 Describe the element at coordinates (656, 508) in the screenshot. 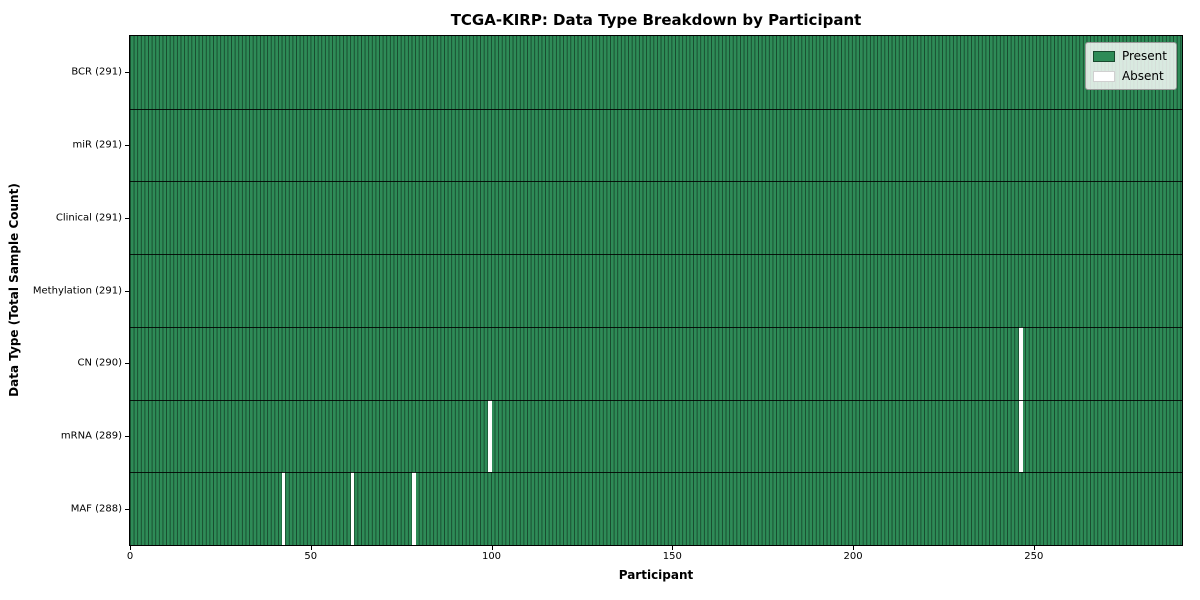

I see `heatmap-row-maf` at that location.